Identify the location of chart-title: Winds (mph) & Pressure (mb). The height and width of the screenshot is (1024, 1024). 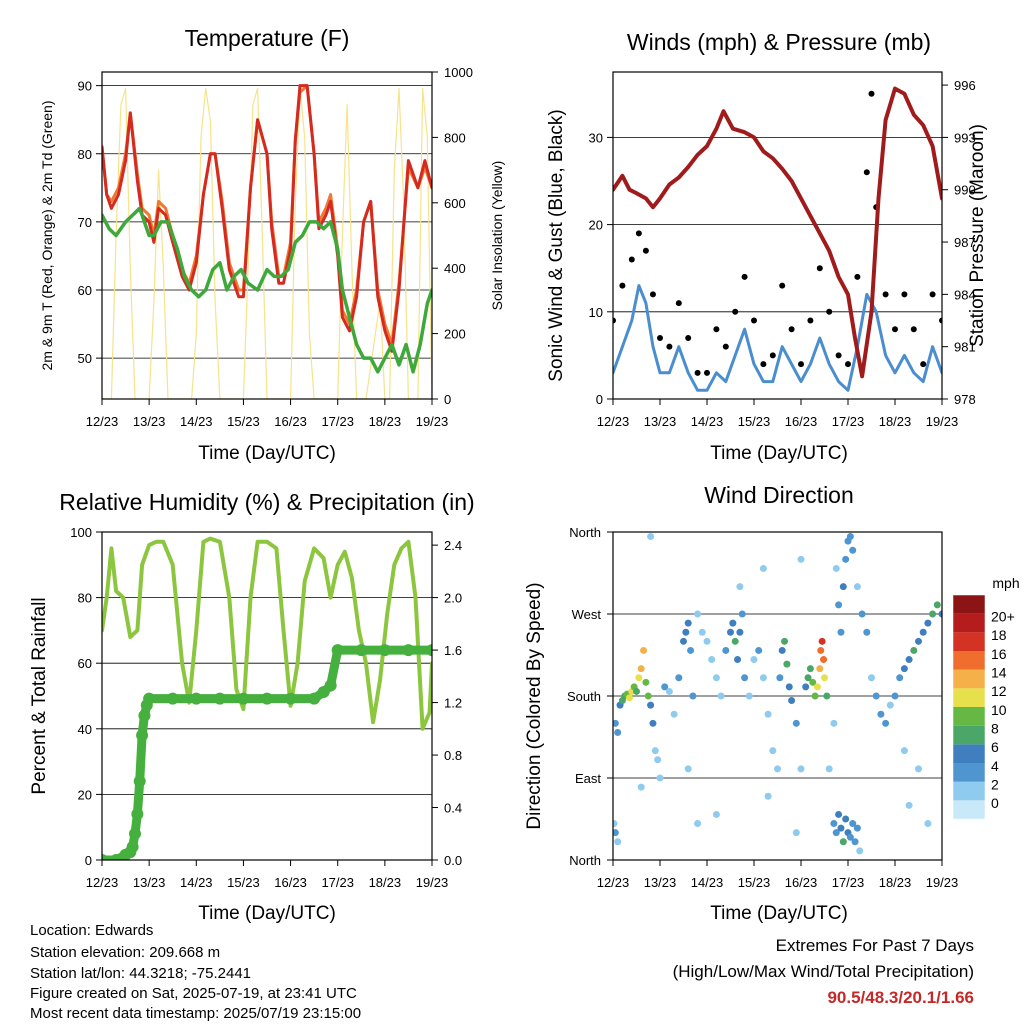
(779, 42).